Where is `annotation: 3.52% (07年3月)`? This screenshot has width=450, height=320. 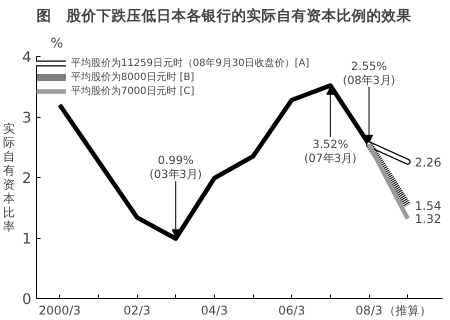
annotation: 3.52% (07年3月) is located at coordinates (330, 150).